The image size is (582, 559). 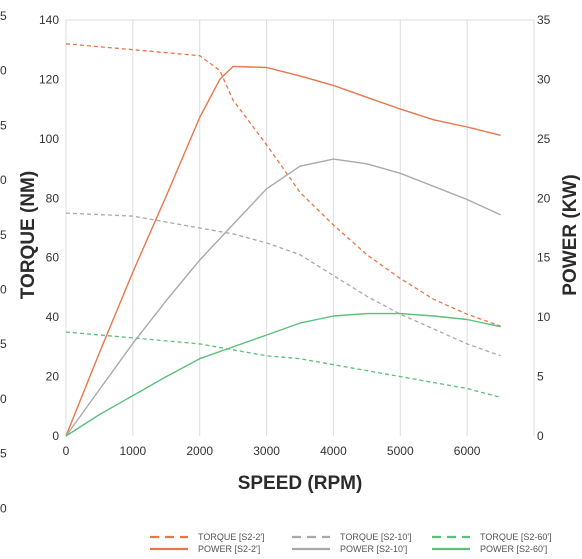 What do you see at coordinates (229, 549) in the screenshot?
I see `legend-label-1: POWER [S2-2']` at bounding box center [229, 549].